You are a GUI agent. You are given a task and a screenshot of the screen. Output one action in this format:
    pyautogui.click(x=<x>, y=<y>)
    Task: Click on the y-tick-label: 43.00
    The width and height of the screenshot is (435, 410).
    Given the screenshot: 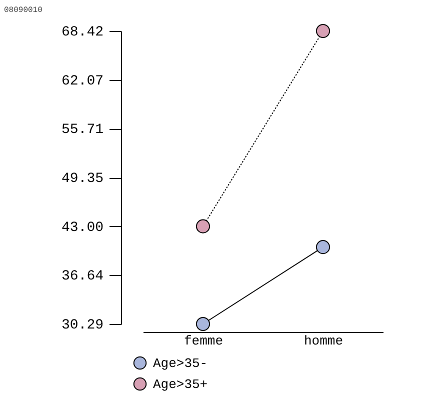 What is the action you would take?
    pyautogui.click(x=82, y=228)
    